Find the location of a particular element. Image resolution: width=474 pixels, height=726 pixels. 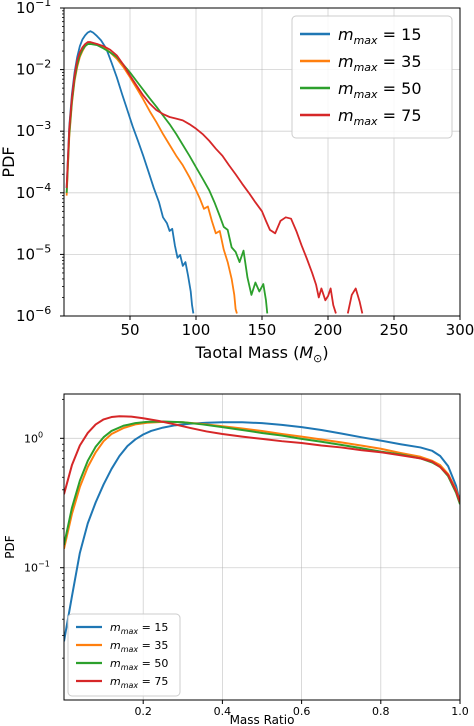

x-tick-label: 0.6 is located at coordinates (302, 711).